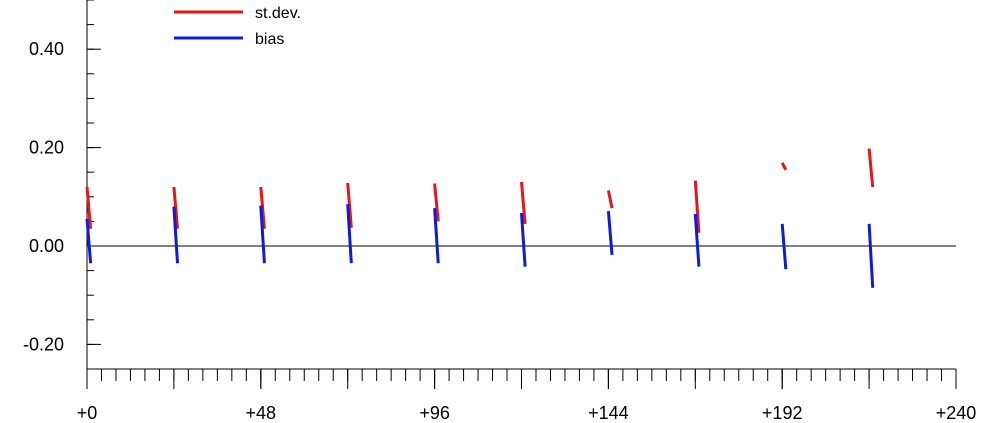  What do you see at coordinates (956, 413) in the screenshot?
I see `x-tick-label: +240` at bounding box center [956, 413].